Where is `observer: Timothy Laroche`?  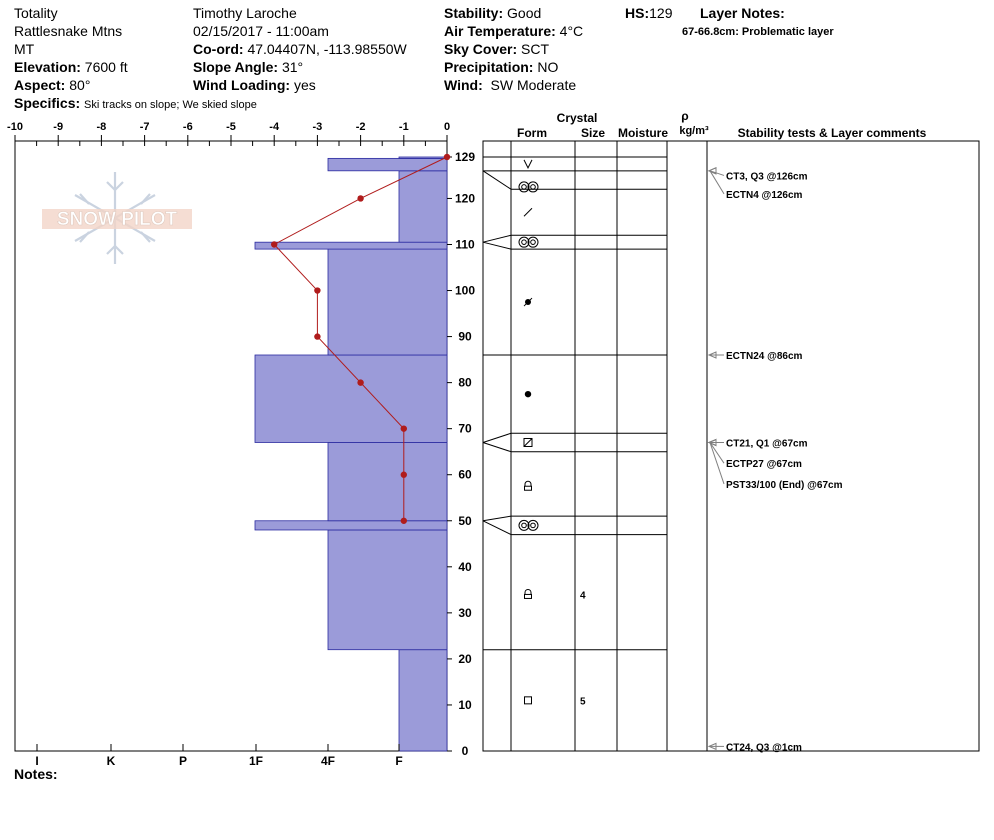 observer: Timothy Laroche is located at coordinates (245, 13).